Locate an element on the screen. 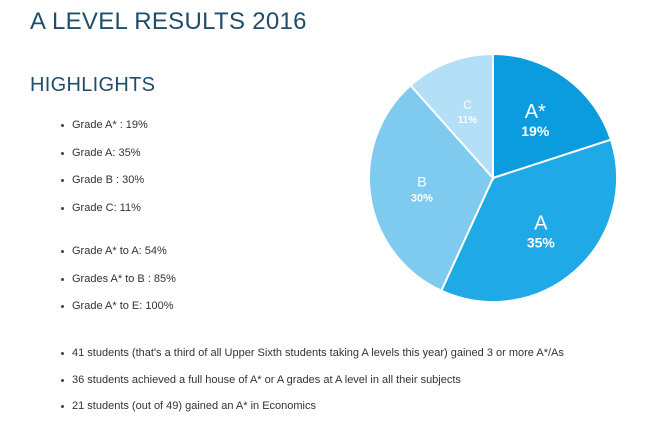 This screenshot has width=655, height=442. pie-label: C is located at coordinates (467, 105).